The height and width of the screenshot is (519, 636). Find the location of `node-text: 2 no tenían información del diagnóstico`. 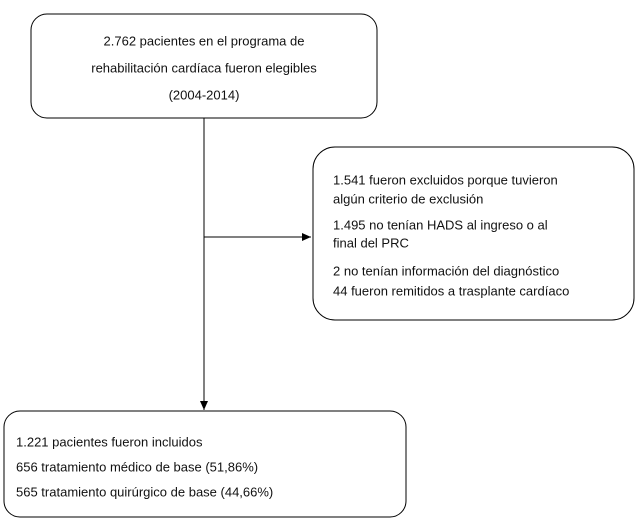

node-text: 2 no tenían información del diagnóstico is located at coordinates (446, 270).